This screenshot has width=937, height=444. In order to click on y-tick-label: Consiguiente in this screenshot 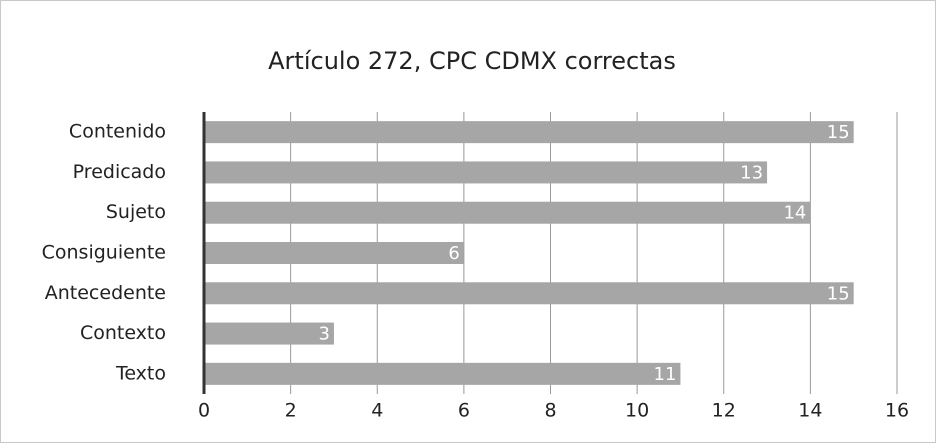, I will do `click(104, 253)`.